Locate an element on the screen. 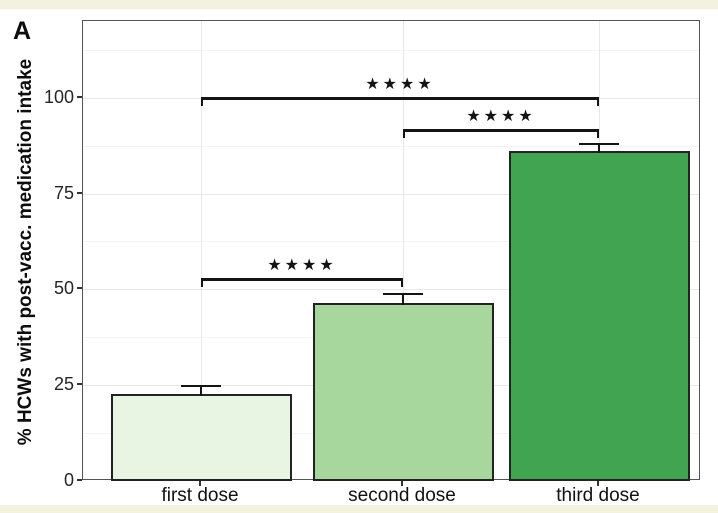 Image resolution: width=718 pixels, height=513 pixels. error-bar-whisker-third-dose is located at coordinates (599, 148).